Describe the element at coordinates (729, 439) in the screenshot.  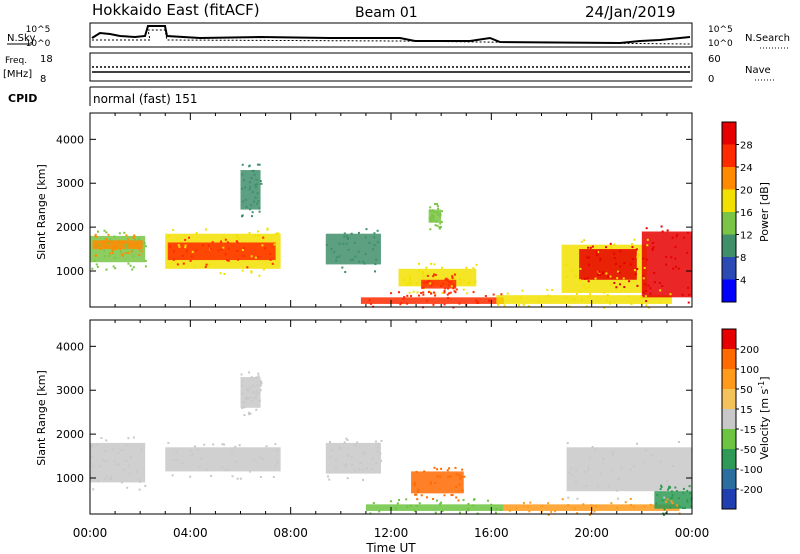
I see `colorbar-swatch` at that location.